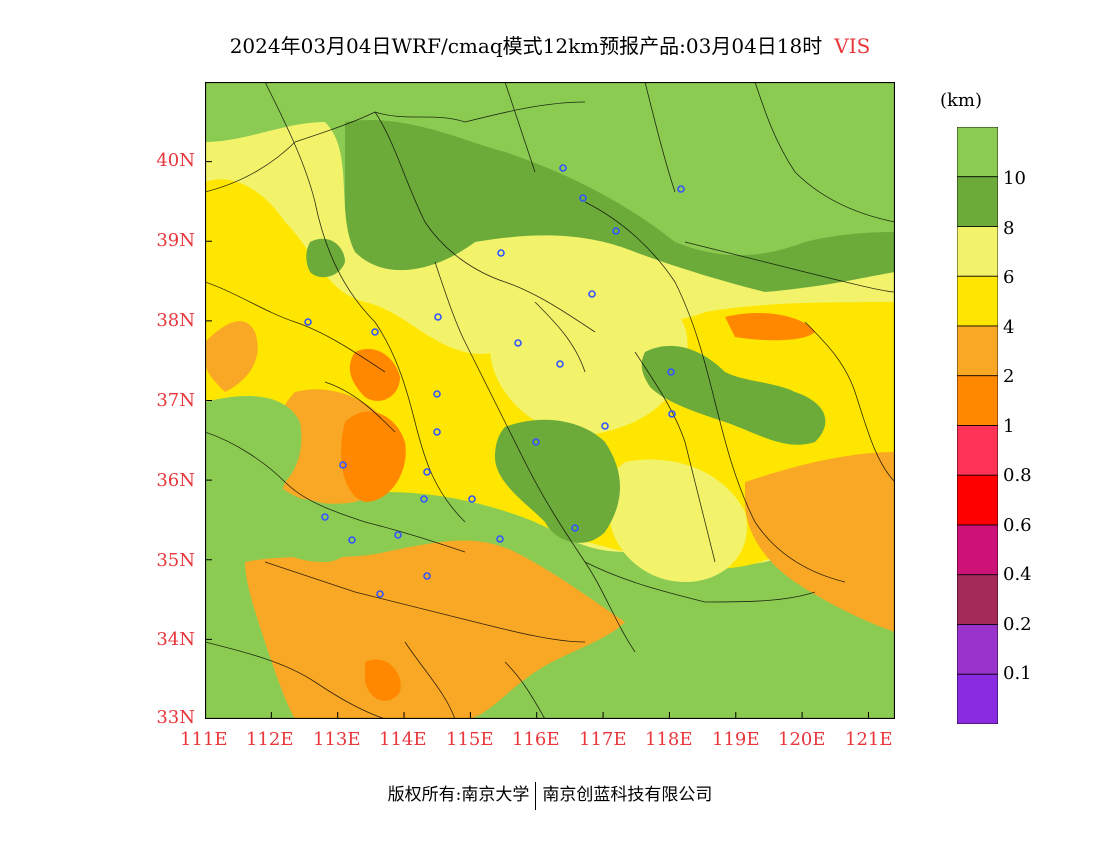  Describe the element at coordinates (175, 160) in the screenshot. I see `lat-label-40n: 40N` at that location.